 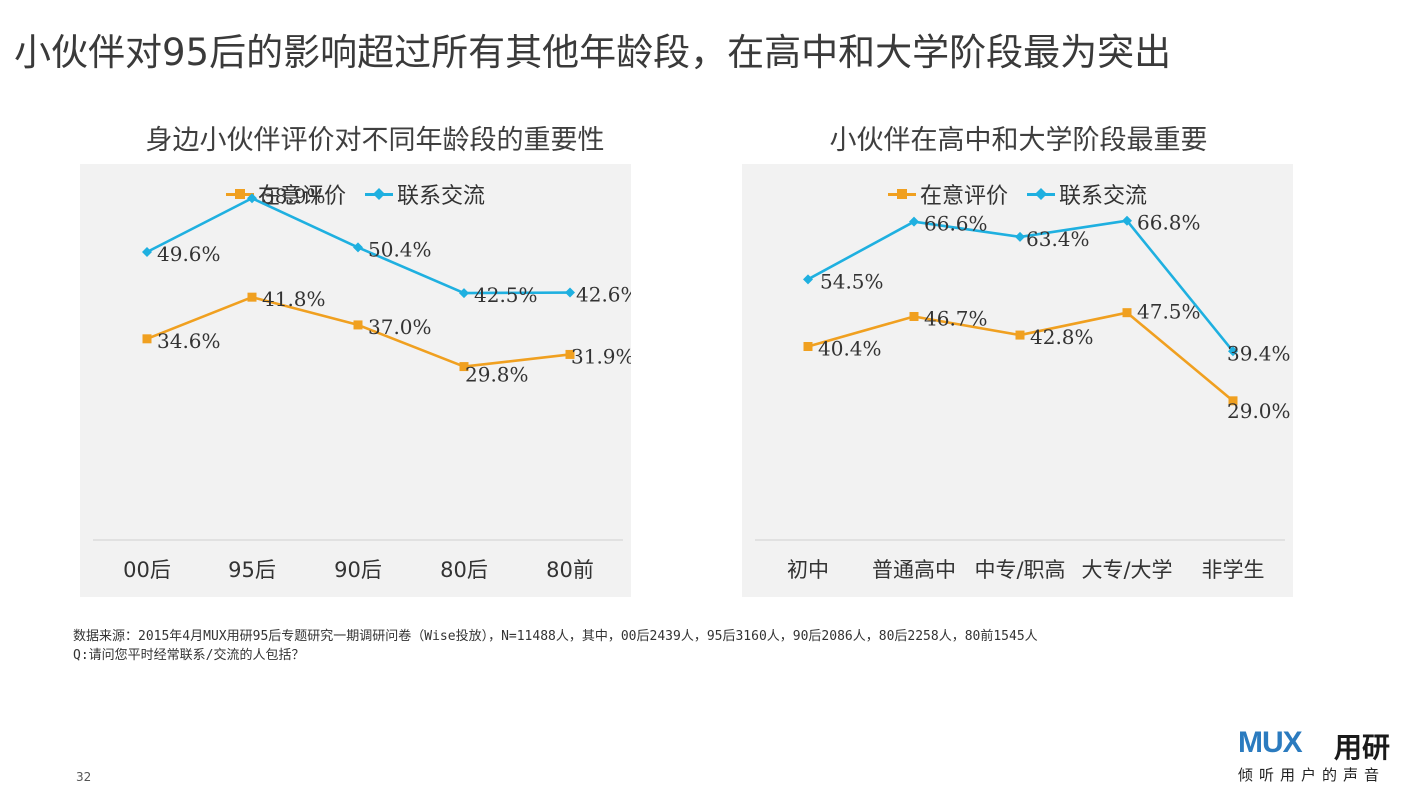 What do you see at coordinates (464, 570) in the screenshot?
I see `x-tick-label: 80后` at bounding box center [464, 570].